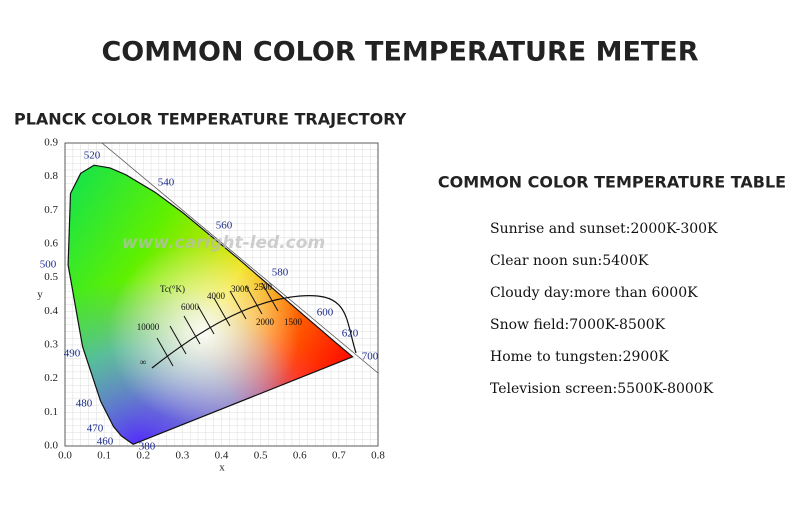  What do you see at coordinates (223, 243) in the screenshot?
I see `watermark: www.caright-led.com` at bounding box center [223, 243].